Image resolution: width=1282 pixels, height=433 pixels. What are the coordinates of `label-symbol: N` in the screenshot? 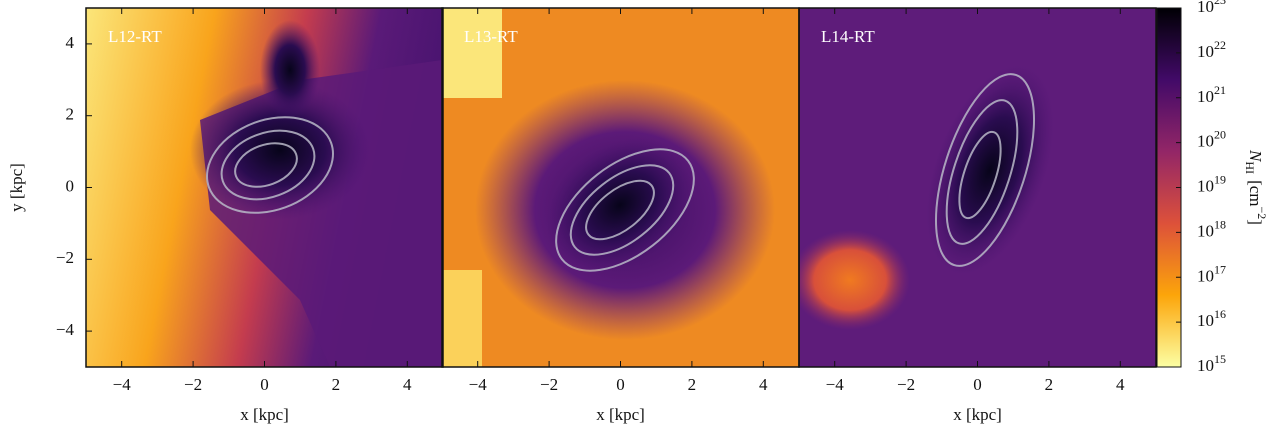 It's located at (1255, 156).